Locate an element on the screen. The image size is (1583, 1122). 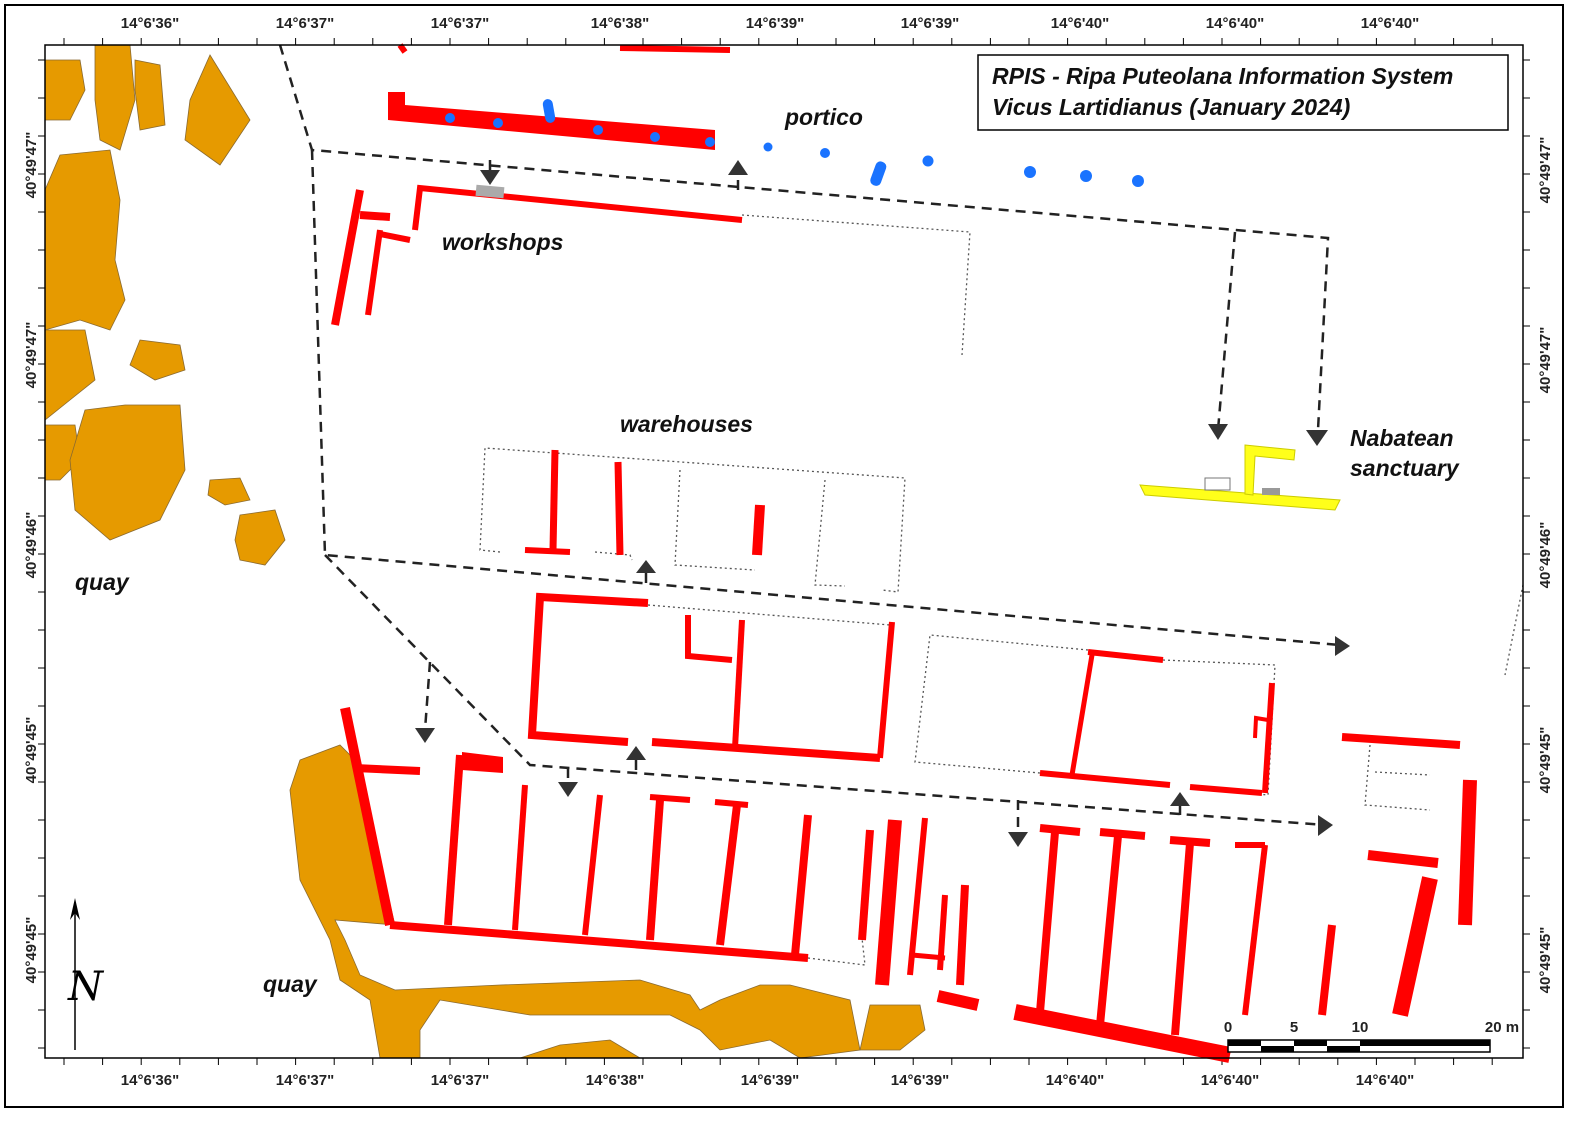
coord-label: 40°49'46" is located at coordinates (1545, 555).